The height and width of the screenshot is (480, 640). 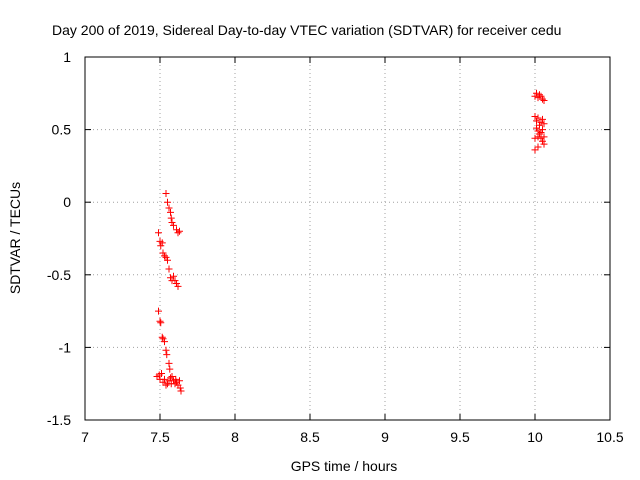 What do you see at coordinates (59, 238) in the screenshot?
I see `y-tick-labels: -1.5 -1 -0.5 0 0.5 1` at bounding box center [59, 238].